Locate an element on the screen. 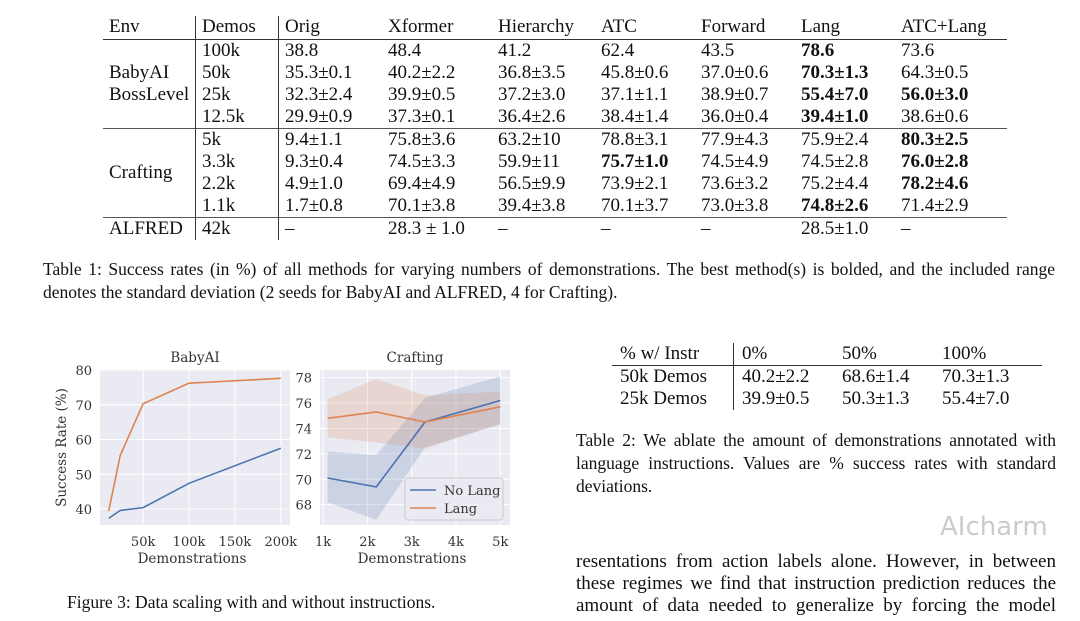 The width and height of the screenshot is (1080, 621). cell-value: 39.4±3.8 is located at coordinates (532, 205).